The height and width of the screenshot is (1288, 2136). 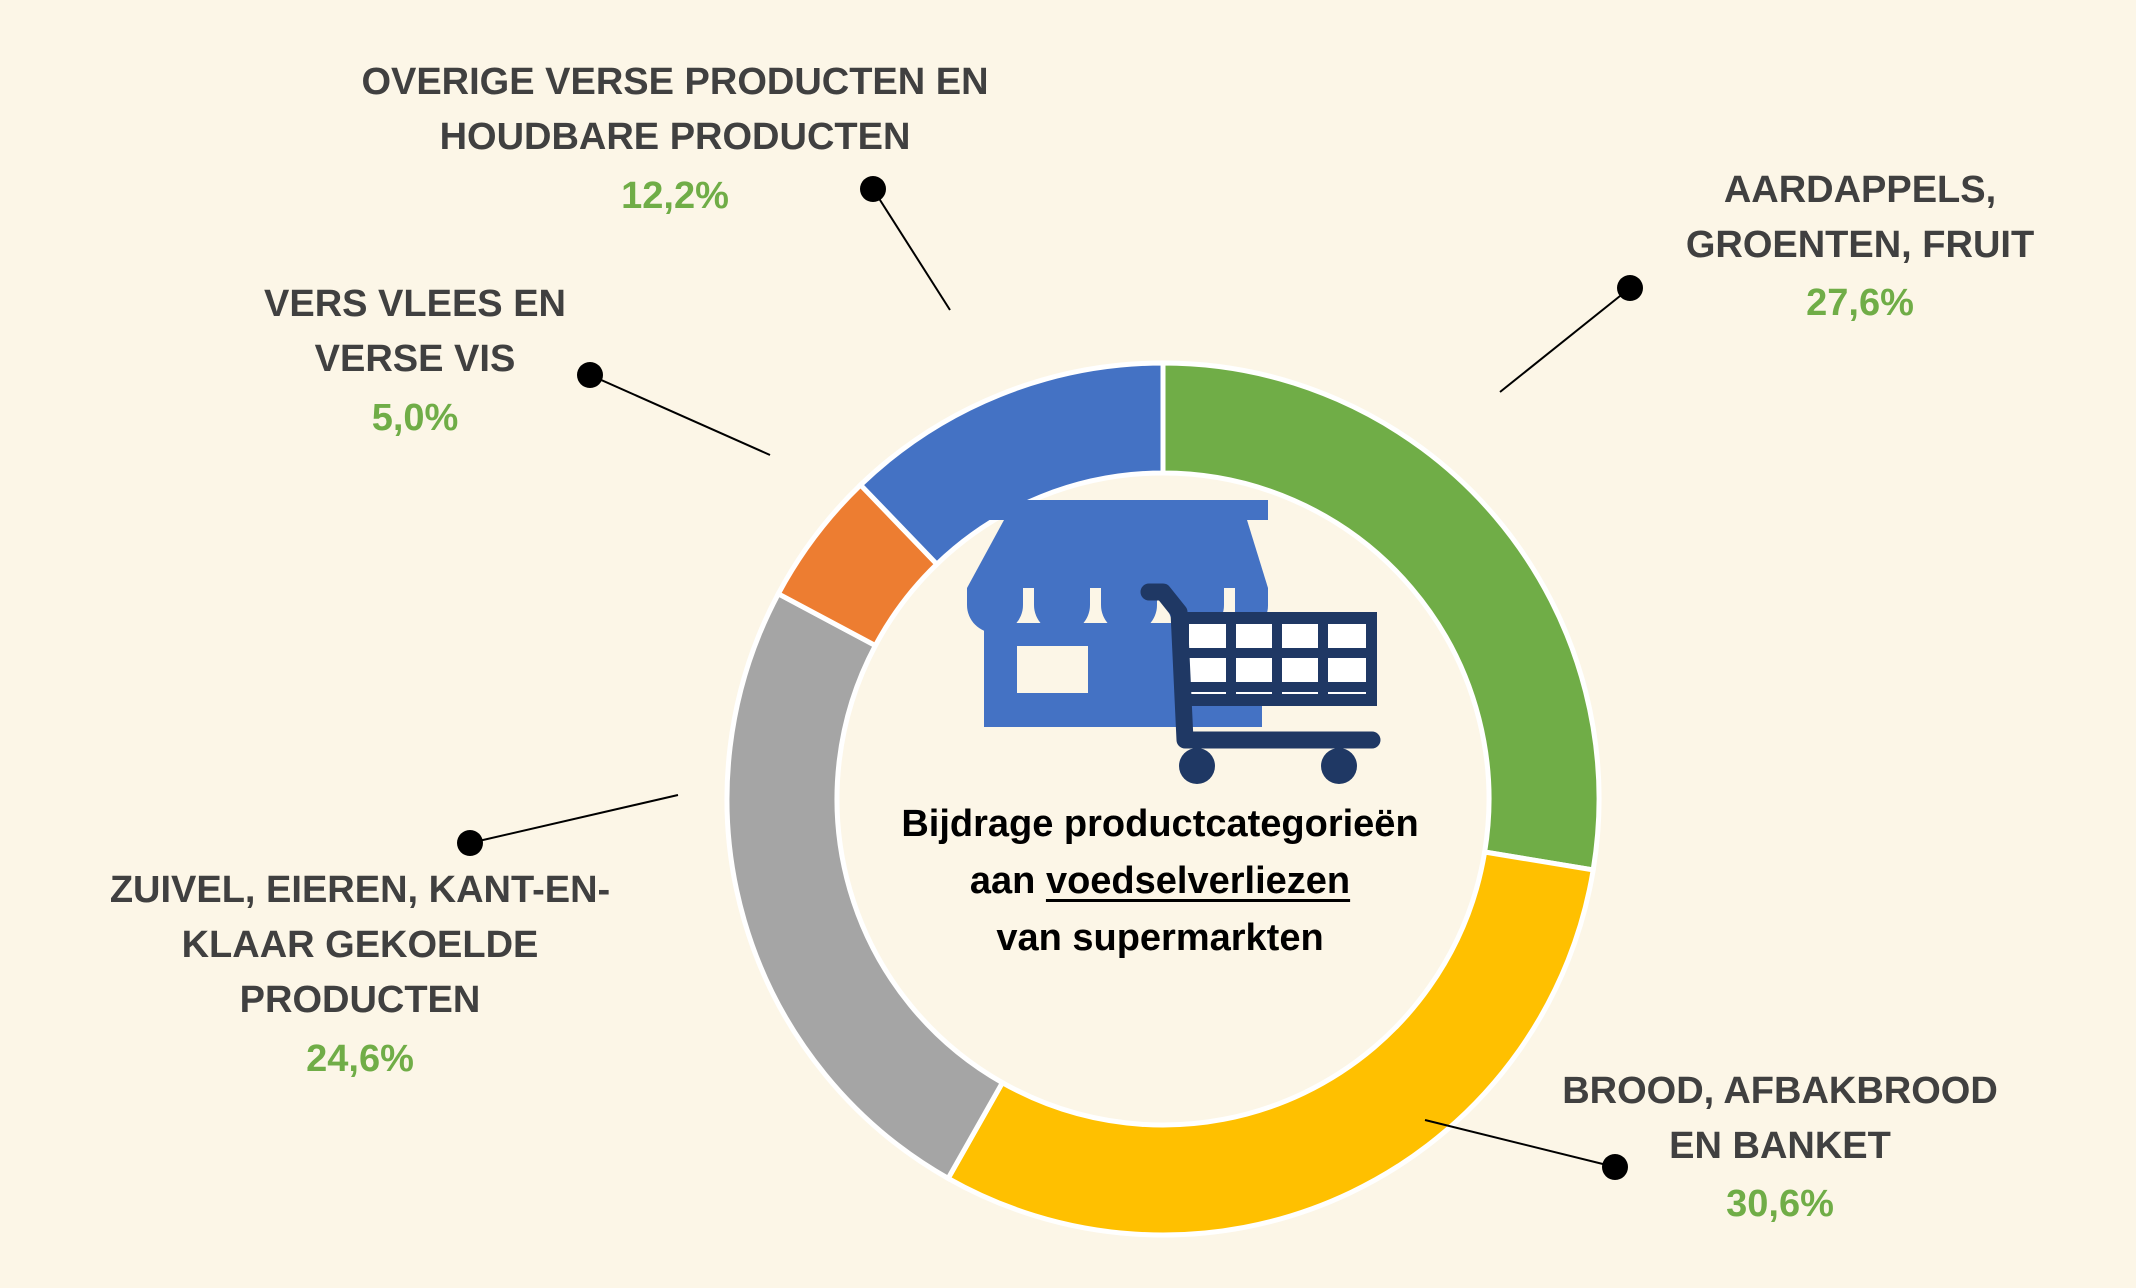 What do you see at coordinates (1780, 1118) in the screenshot?
I see `label-brood: BROOD, AFBAKBROOD EN BANKET` at bounding box center [1780, 1118].